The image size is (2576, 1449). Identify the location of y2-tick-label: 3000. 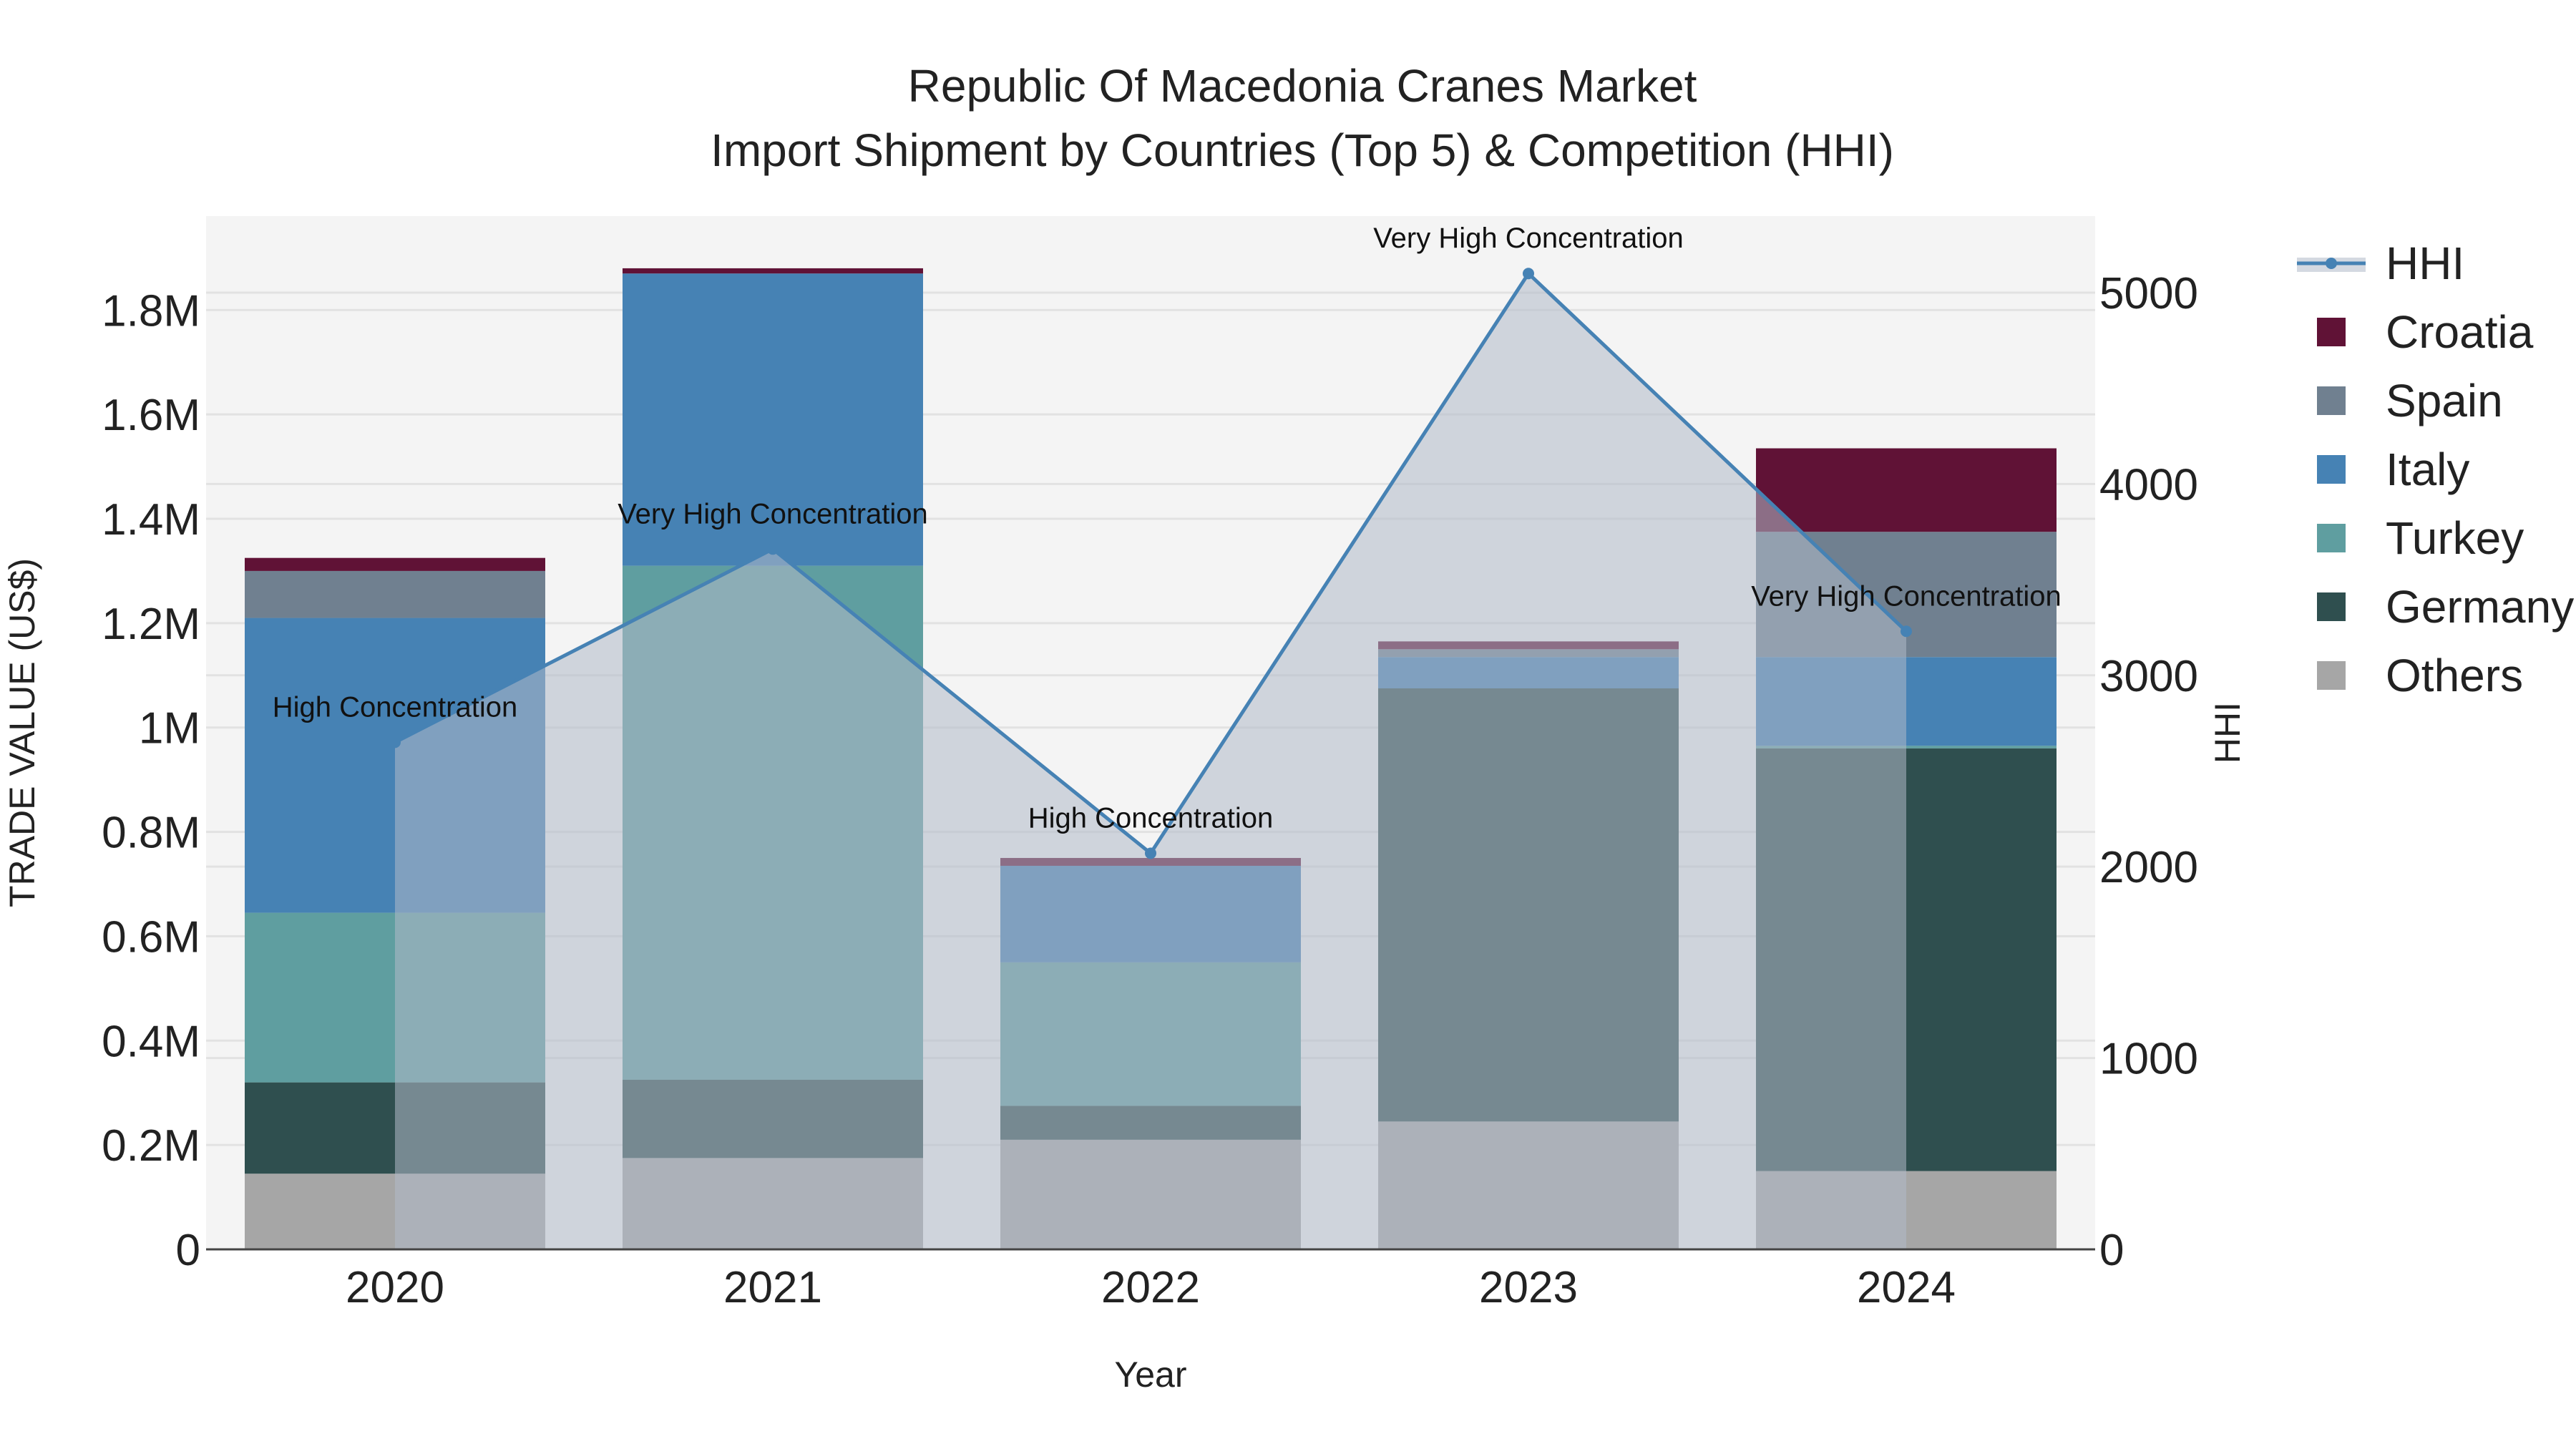
(2148, 676).